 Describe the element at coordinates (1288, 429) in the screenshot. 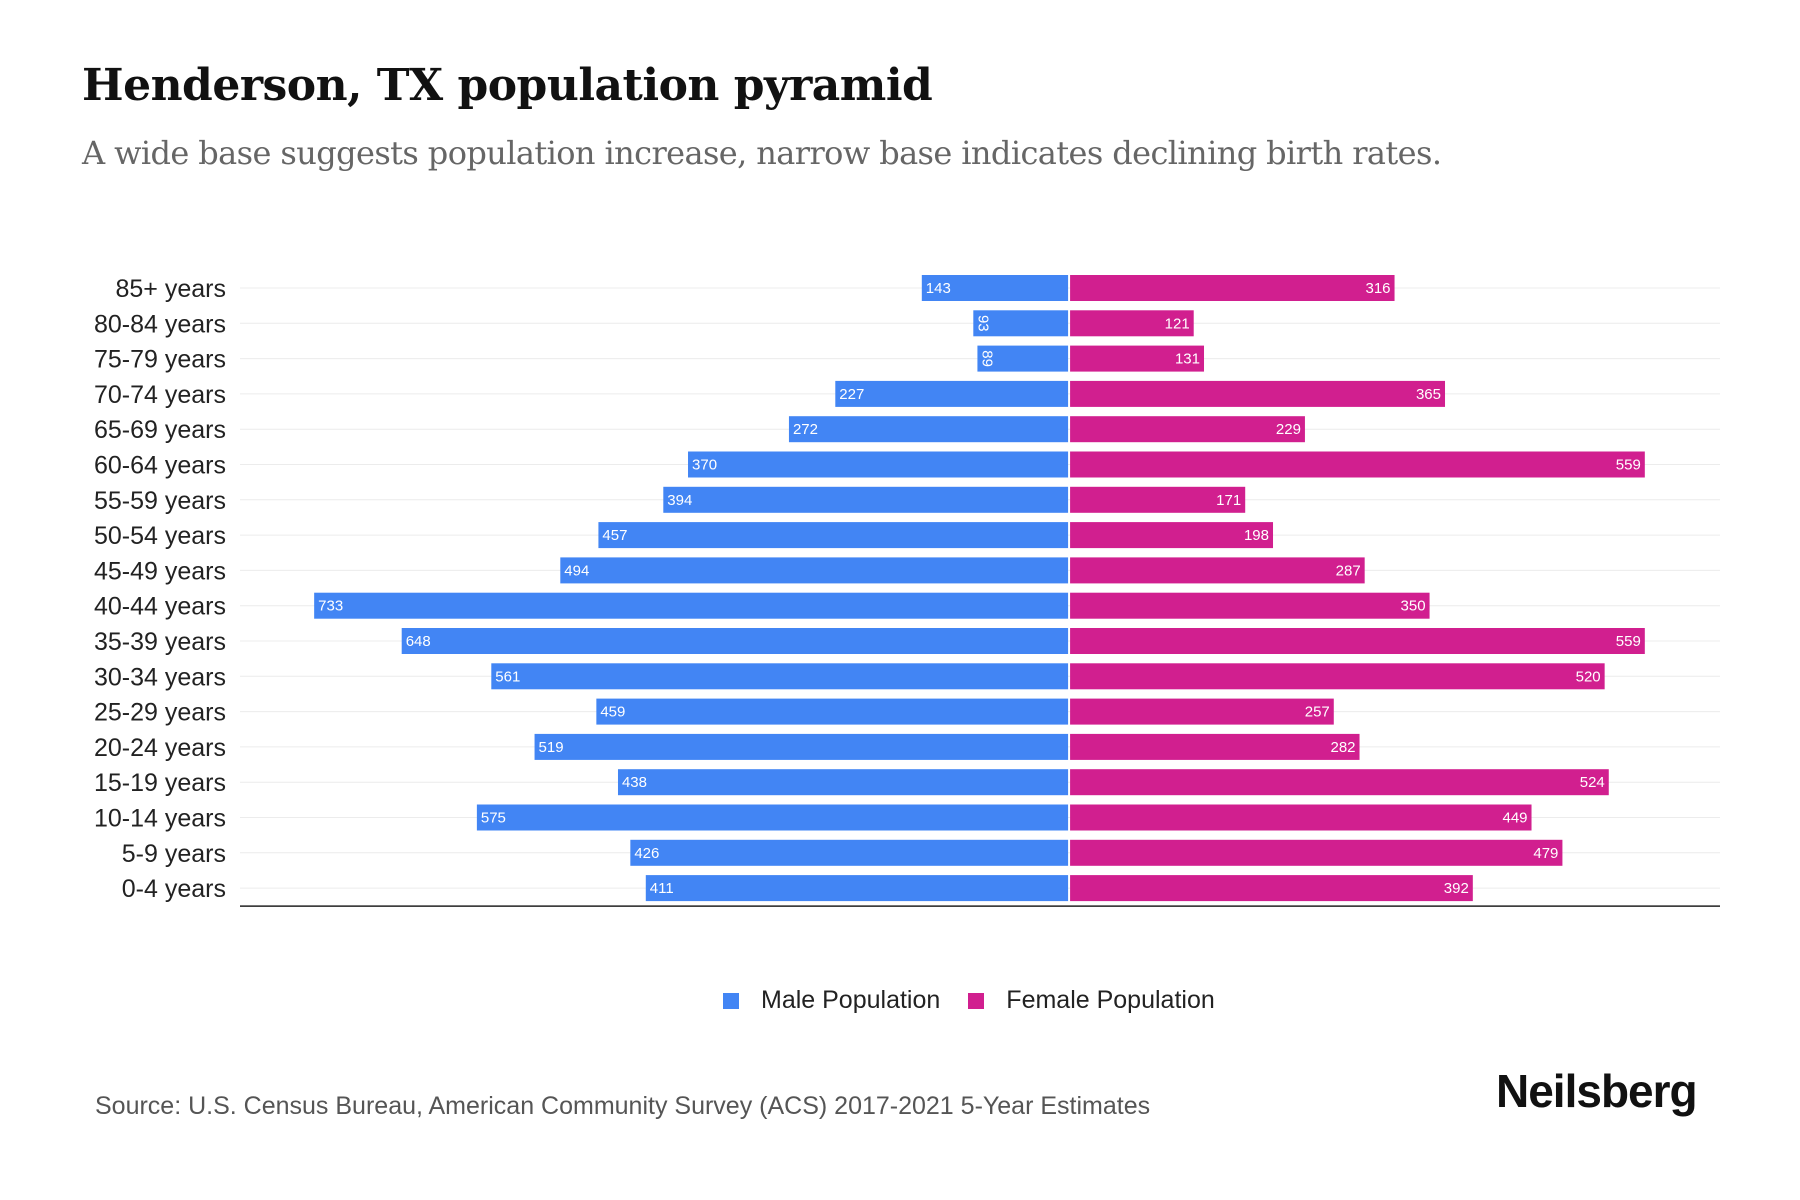

I see `data-label-female: 229` at that location.